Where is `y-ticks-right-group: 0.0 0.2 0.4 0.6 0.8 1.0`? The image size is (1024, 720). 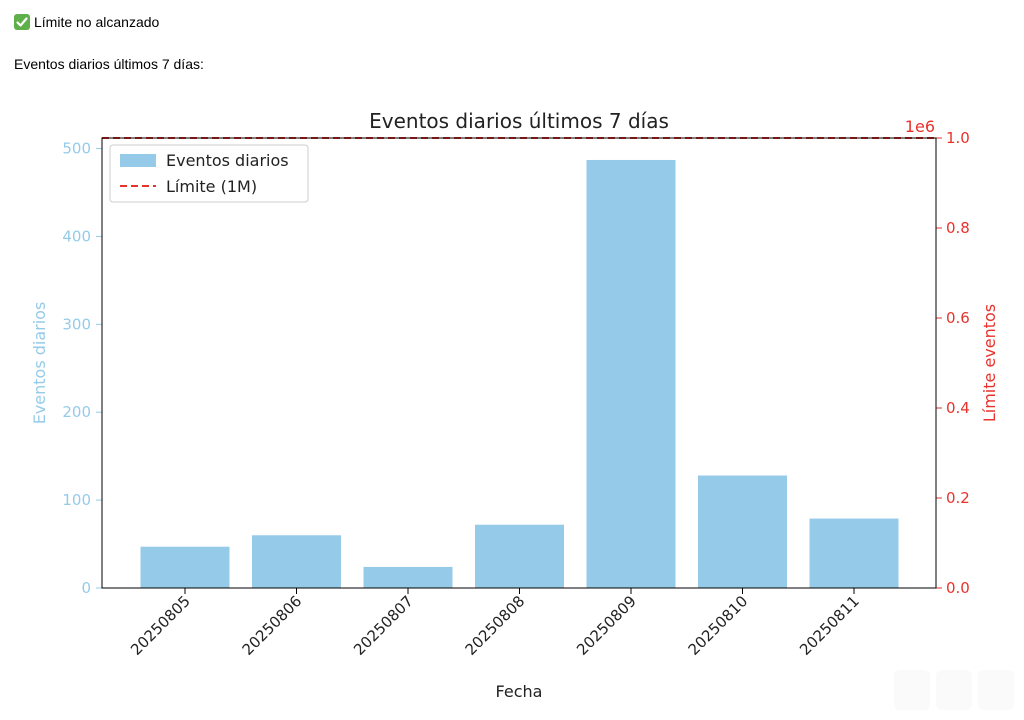
y-ticks-right-group: 0.0 0.2 0.4 0.6 0.8 1.0 is located at coordinates (952, 363).